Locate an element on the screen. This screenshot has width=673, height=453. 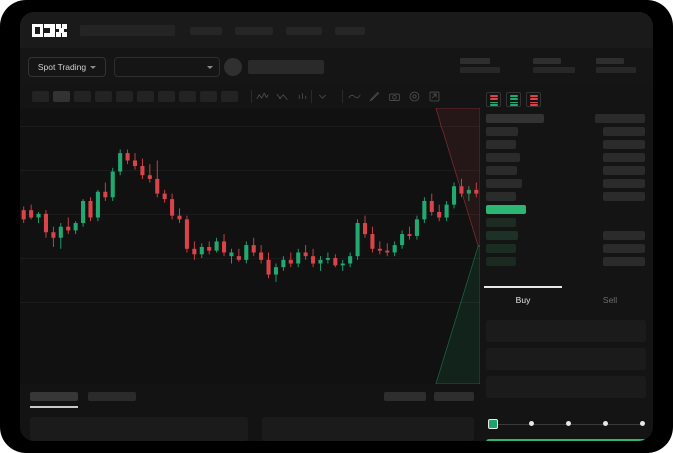
stat-24h-change is located at coordinates (480, 65).